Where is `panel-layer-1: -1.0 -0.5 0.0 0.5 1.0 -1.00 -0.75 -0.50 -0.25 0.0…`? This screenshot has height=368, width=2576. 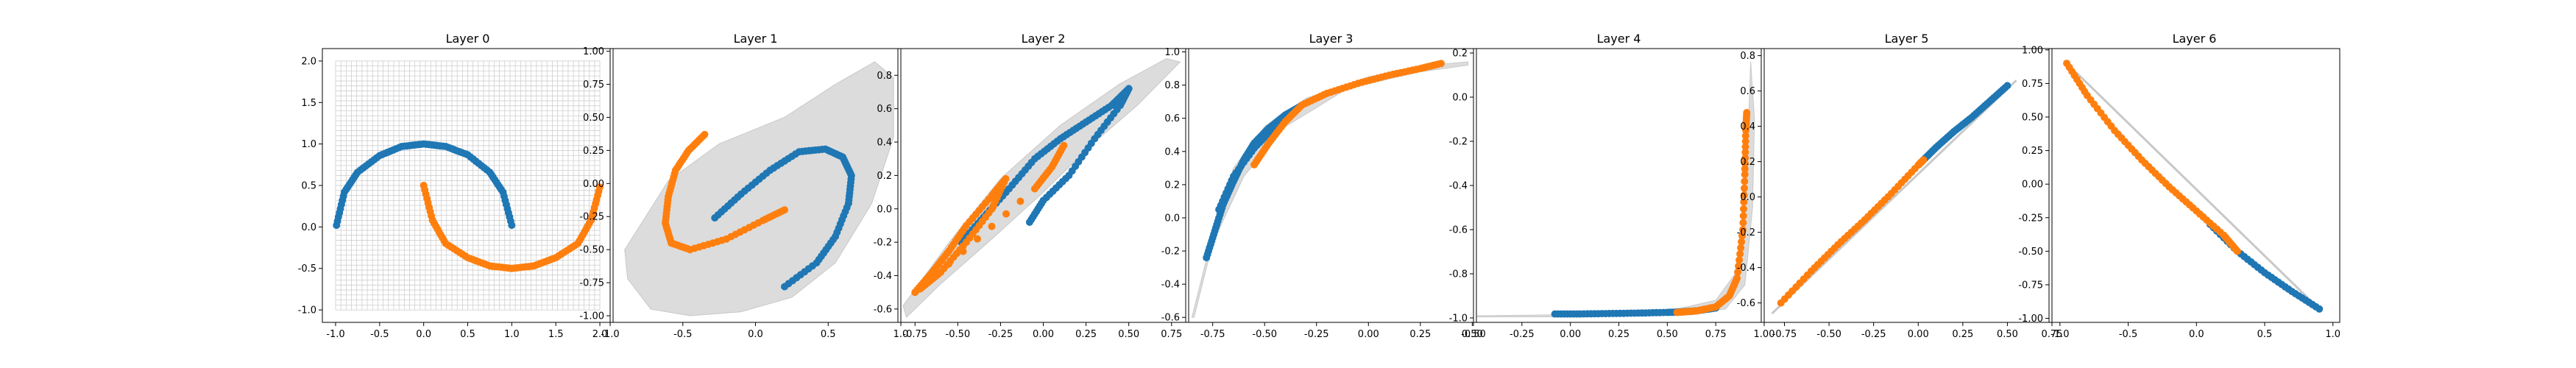
panel-layer-1: -1.0 -0.5 0.0 0.5 1.0 -1.00 -0.75 -0.50 -0.25 0.0… is located at coordinates (743, 186).